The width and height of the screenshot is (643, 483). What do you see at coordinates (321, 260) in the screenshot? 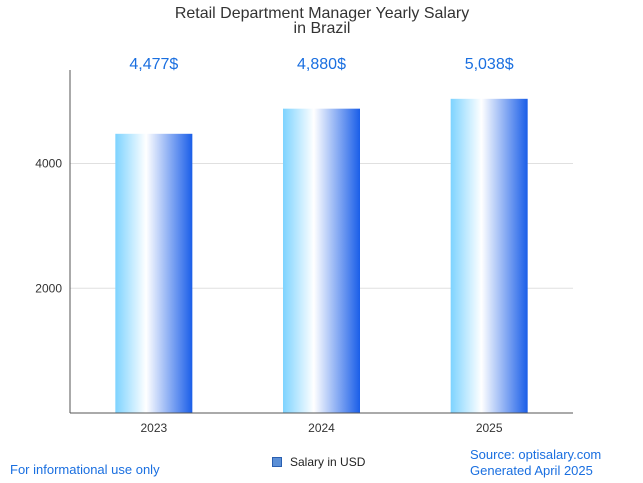
I see `bar-2024` at bounding box center [321, 260].